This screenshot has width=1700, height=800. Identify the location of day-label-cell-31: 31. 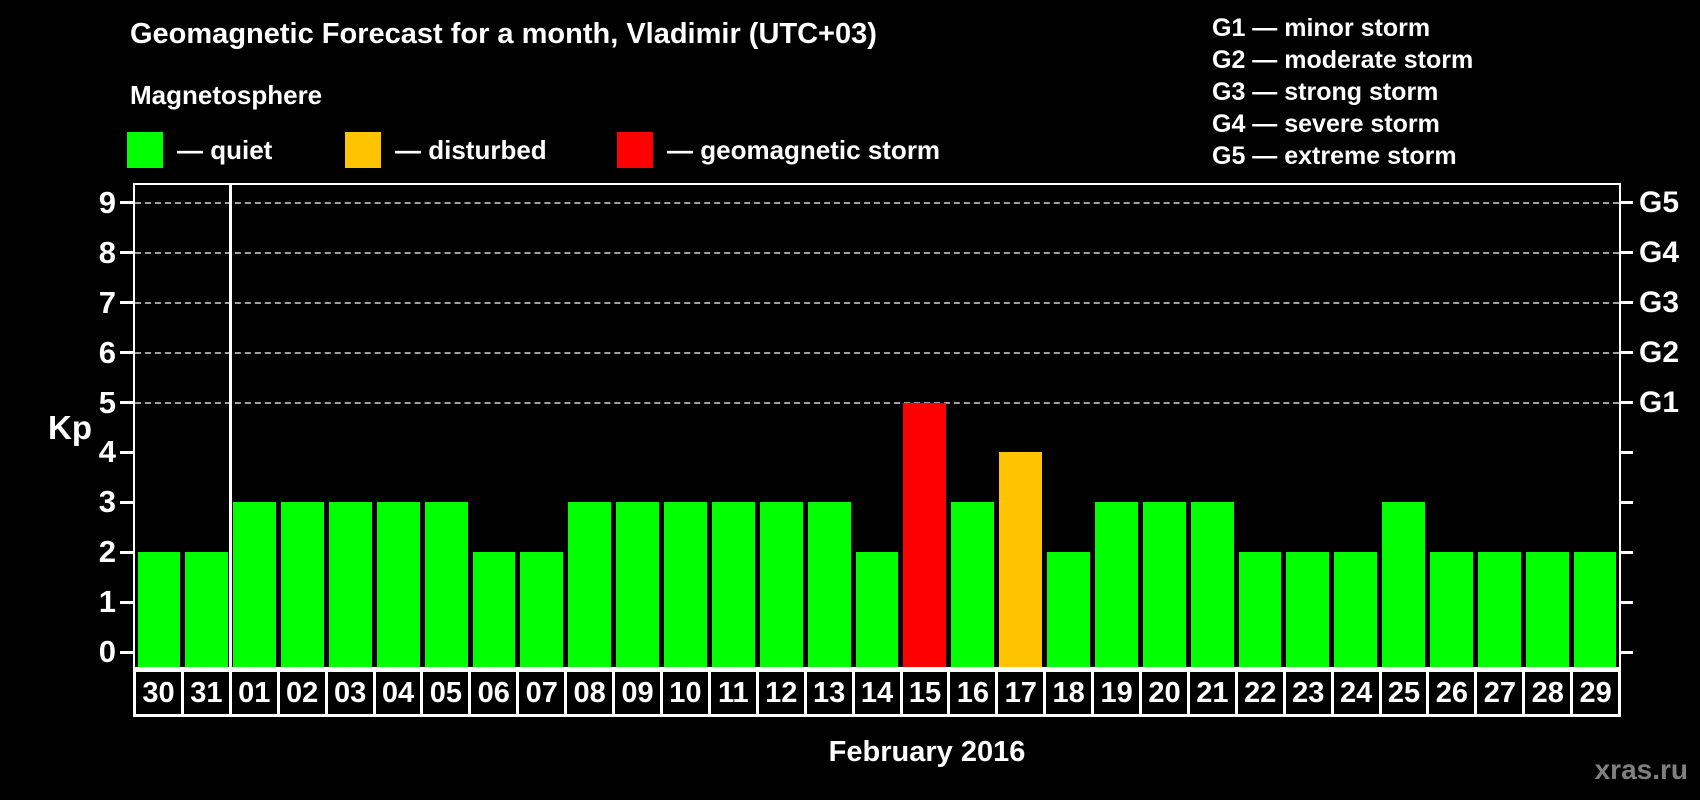
(206, 693).